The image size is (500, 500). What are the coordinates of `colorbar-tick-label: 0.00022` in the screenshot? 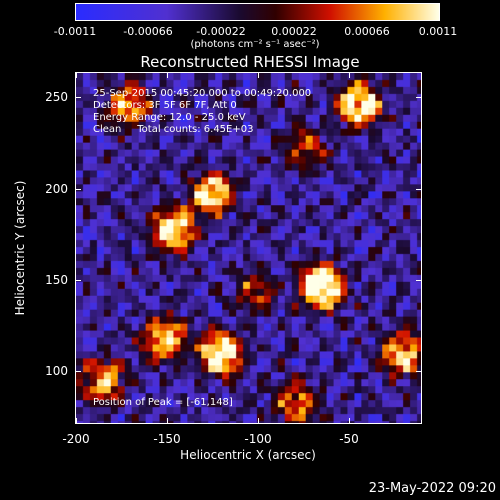 It's located at (294, 31).